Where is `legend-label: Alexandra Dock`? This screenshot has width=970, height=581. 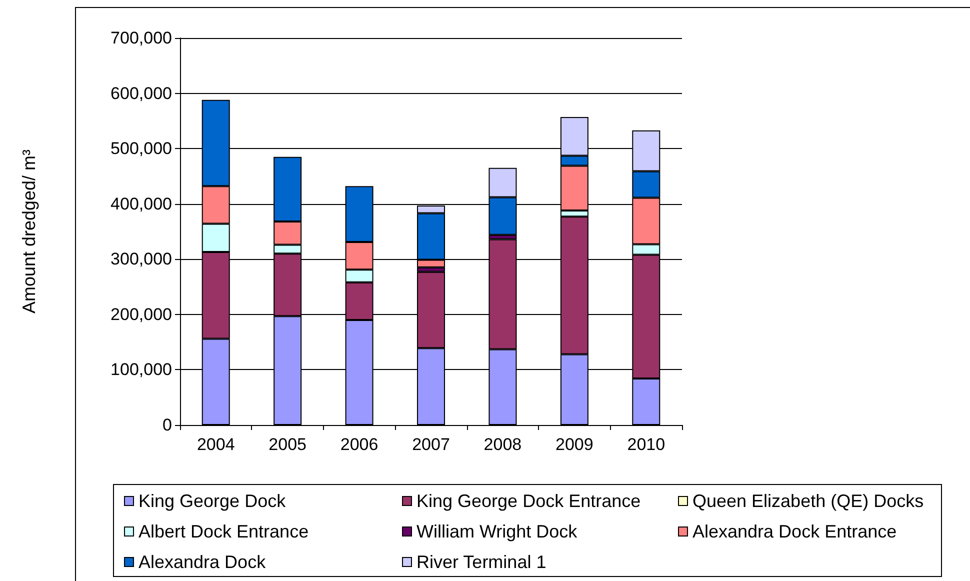 legend-label: Alexandra Dock is located at coordinates (202, 562).